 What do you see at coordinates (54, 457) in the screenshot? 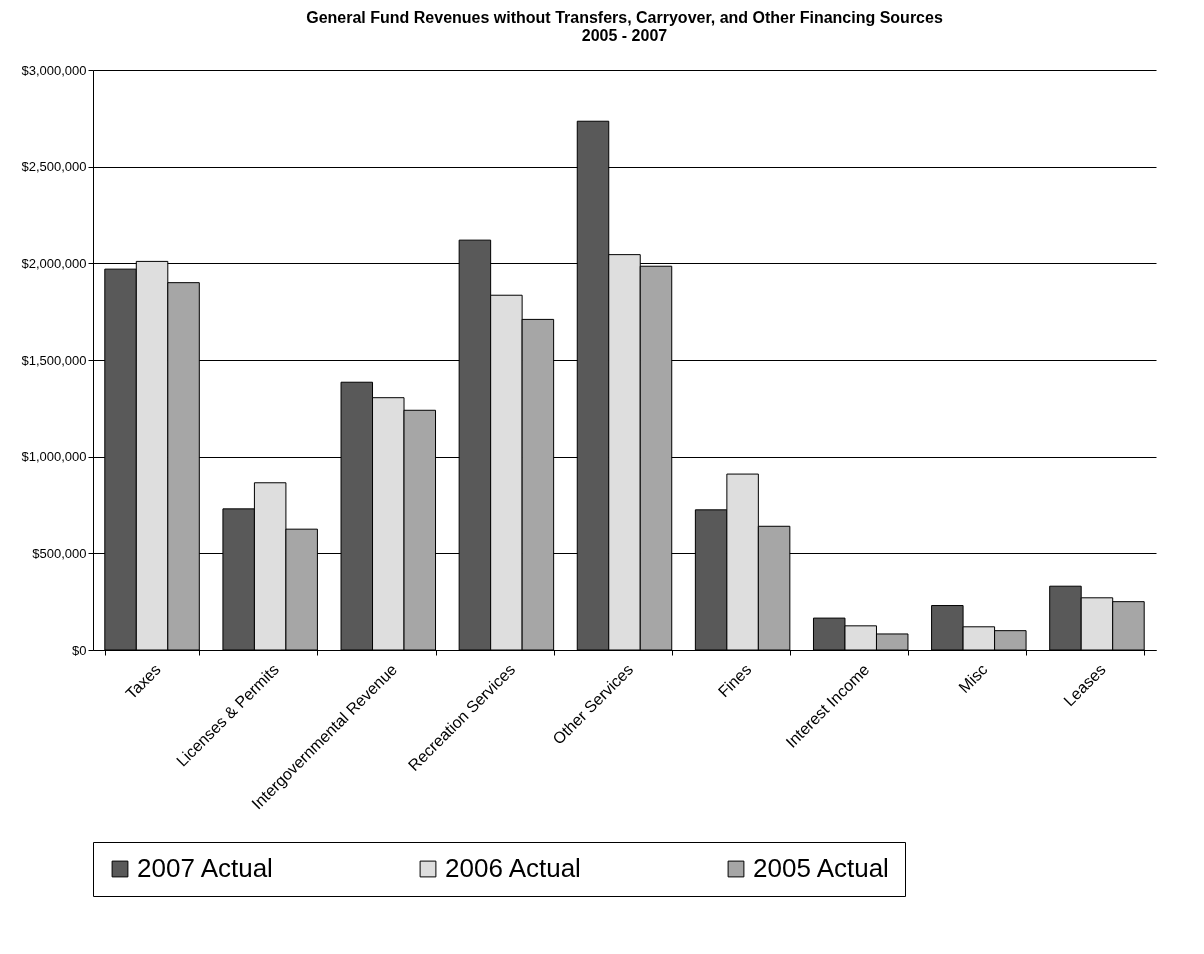
I see `y-tick-label: $1,000,000` at bounding box center [54, 457].